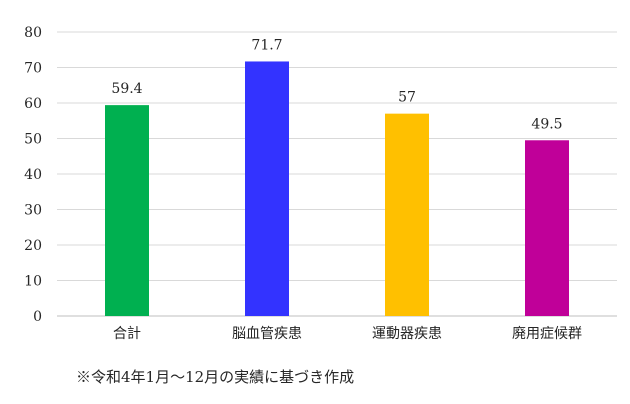 The image size is (630, 404). What do you see at coordinates (37, 317) in the screenshot?
I see `y-tick-label-0: 0` at bounding box center [37, 317].